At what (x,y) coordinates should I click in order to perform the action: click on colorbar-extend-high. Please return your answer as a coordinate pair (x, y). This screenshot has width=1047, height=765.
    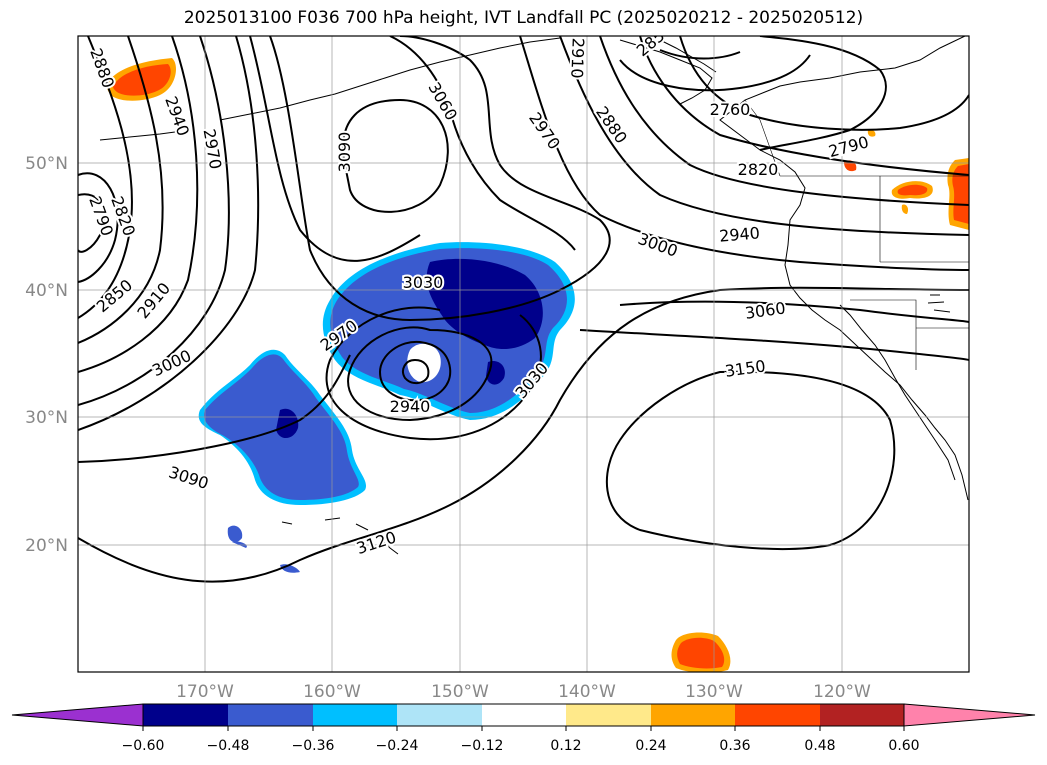
    Looking at the image, I should click on (969, 715).